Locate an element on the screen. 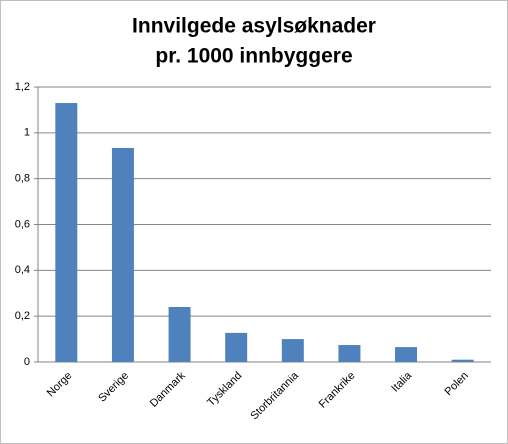 The height and width of the screenshot is (444, 508). chart-title: pr. 1000 innbyggere is located at coordinates (253, 56).